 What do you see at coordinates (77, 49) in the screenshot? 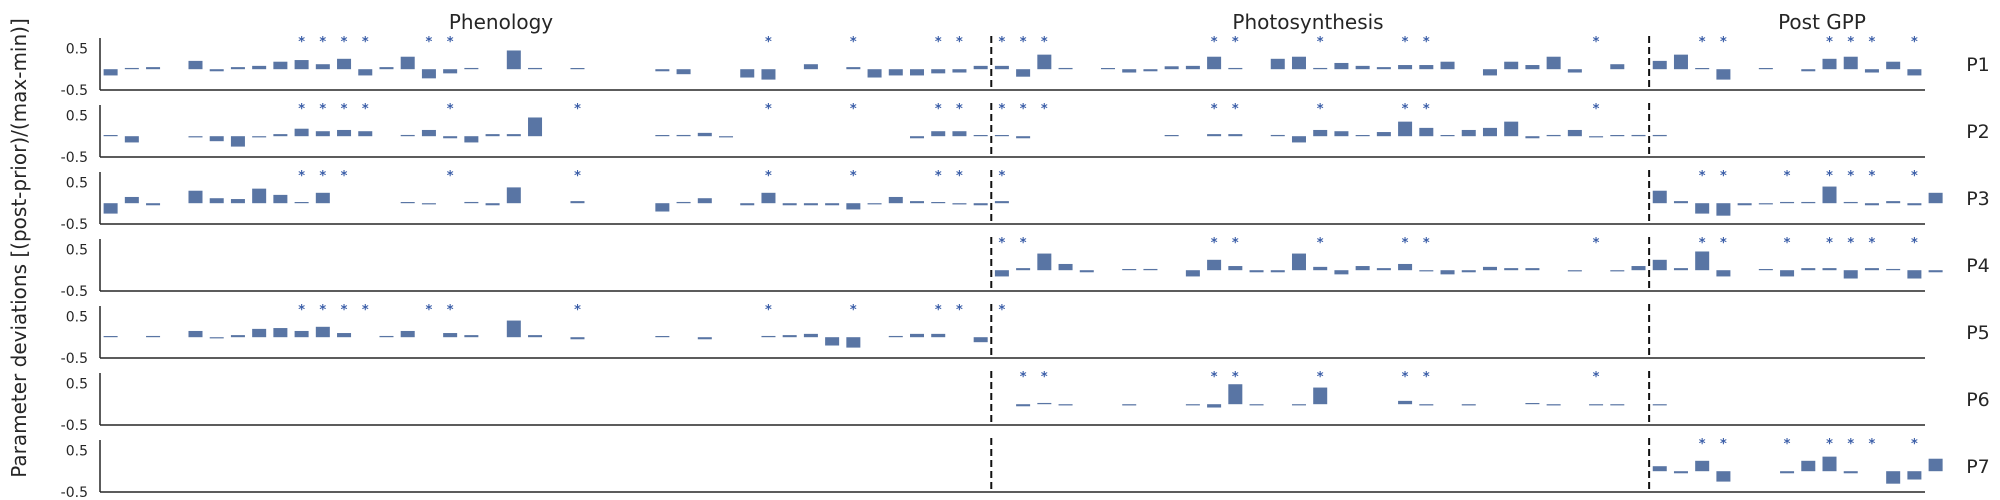
I see `y-tick-label: 0.5` at bounding box center [77, 49].